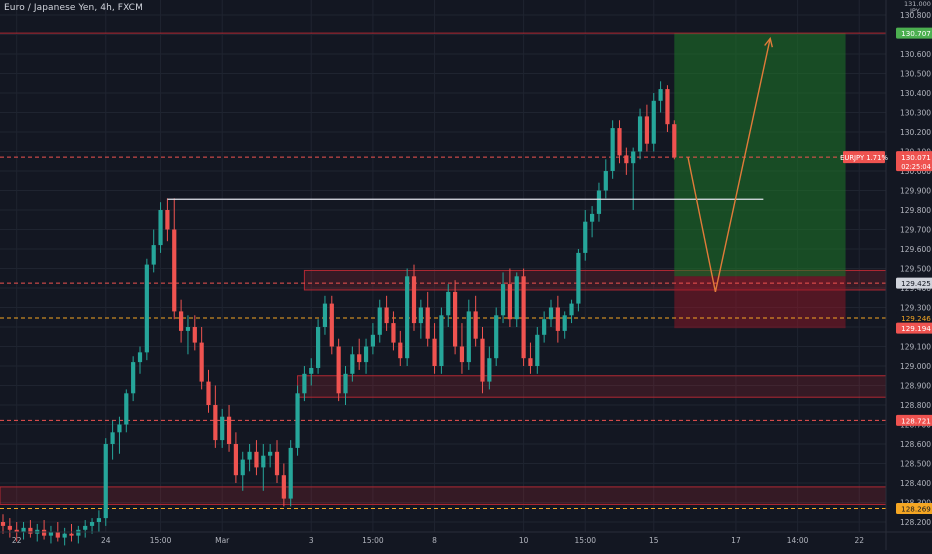 The width and height of the screenshot is (932, 554). What do you see at coordinates (915, 386) in the screenshot?
I see `y-tick-label: 128.900` at bounding box center [915, 386].